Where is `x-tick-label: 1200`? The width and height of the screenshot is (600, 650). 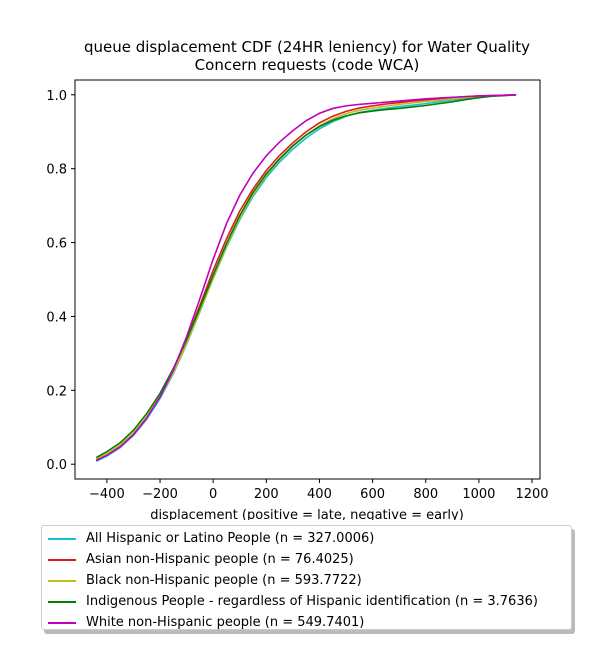 x-tick-label: 1200 is located at coordinates (531, 494).